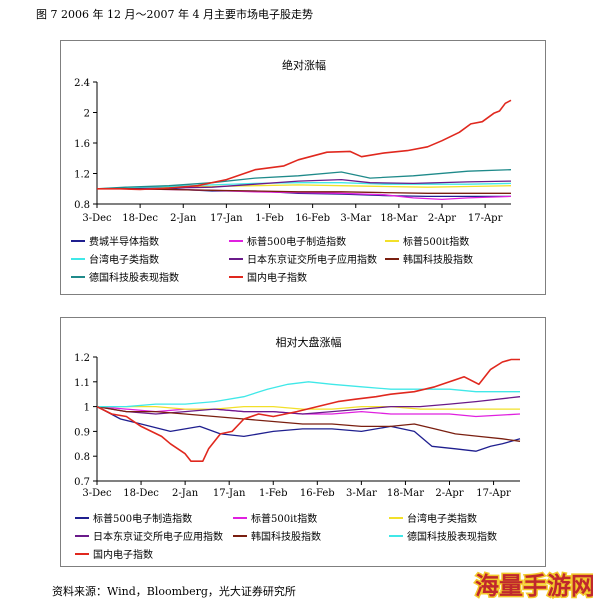  What do you see at coordinates (82, 432) in the screenshot?
I see `y-tick-label: 0.9` at bounding box center [82, 432].